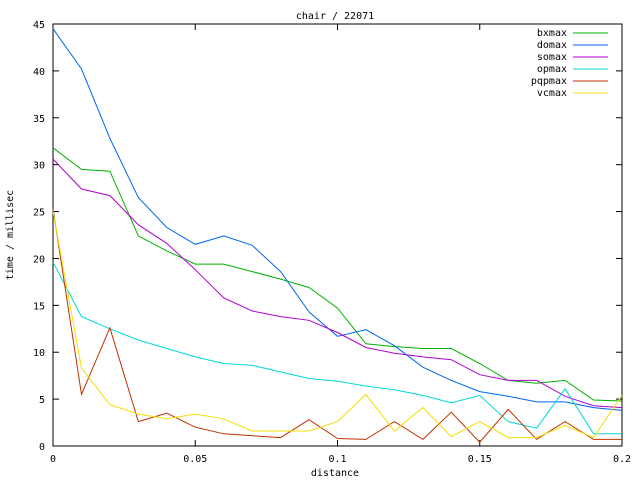 This screenshot has width=640, height=480. I want to click on y-tick-label: 10, so click(39, 353).